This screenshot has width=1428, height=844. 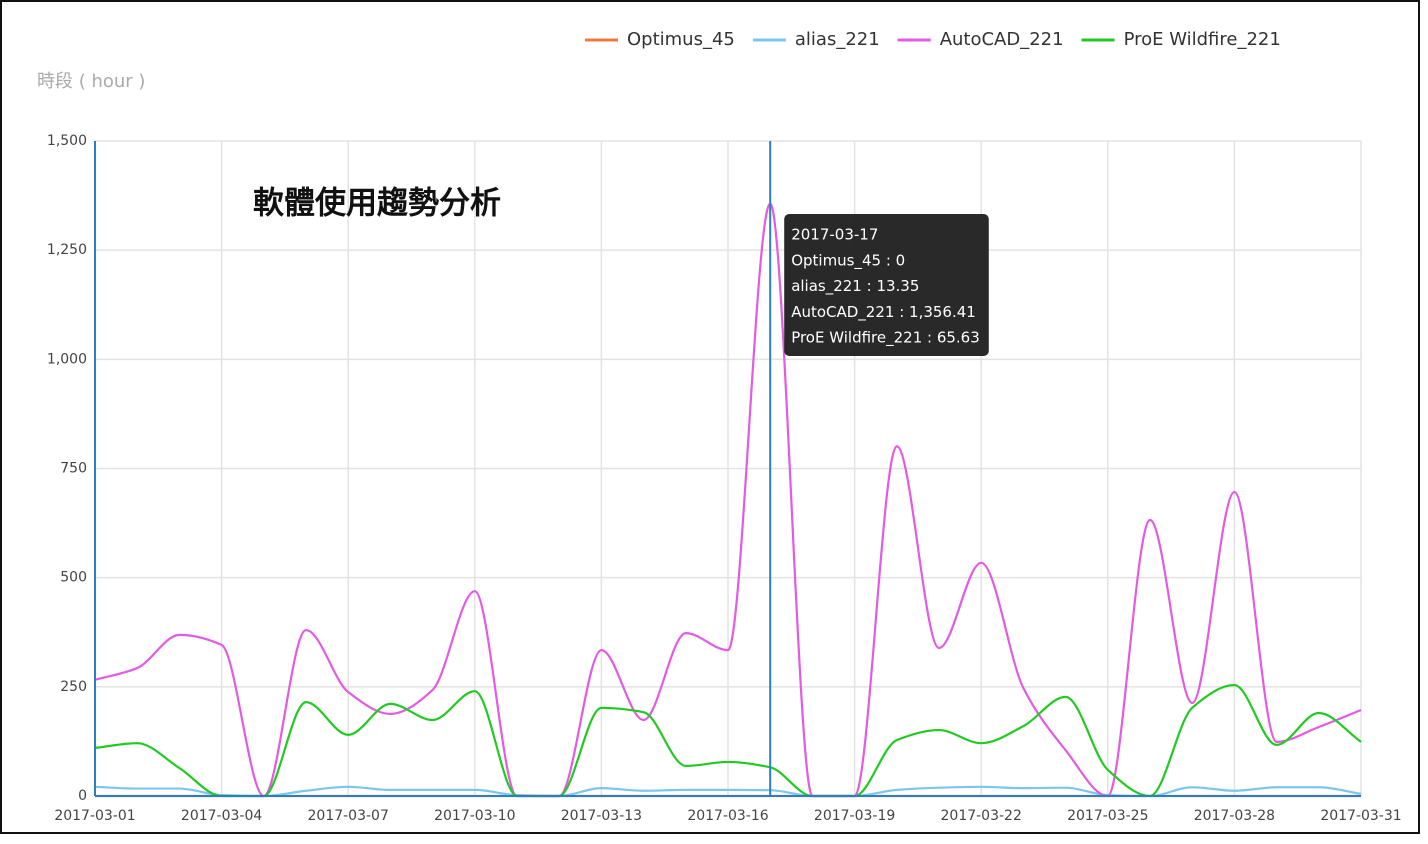 I want to click on tooltip-box, so click(x=886, y=285).